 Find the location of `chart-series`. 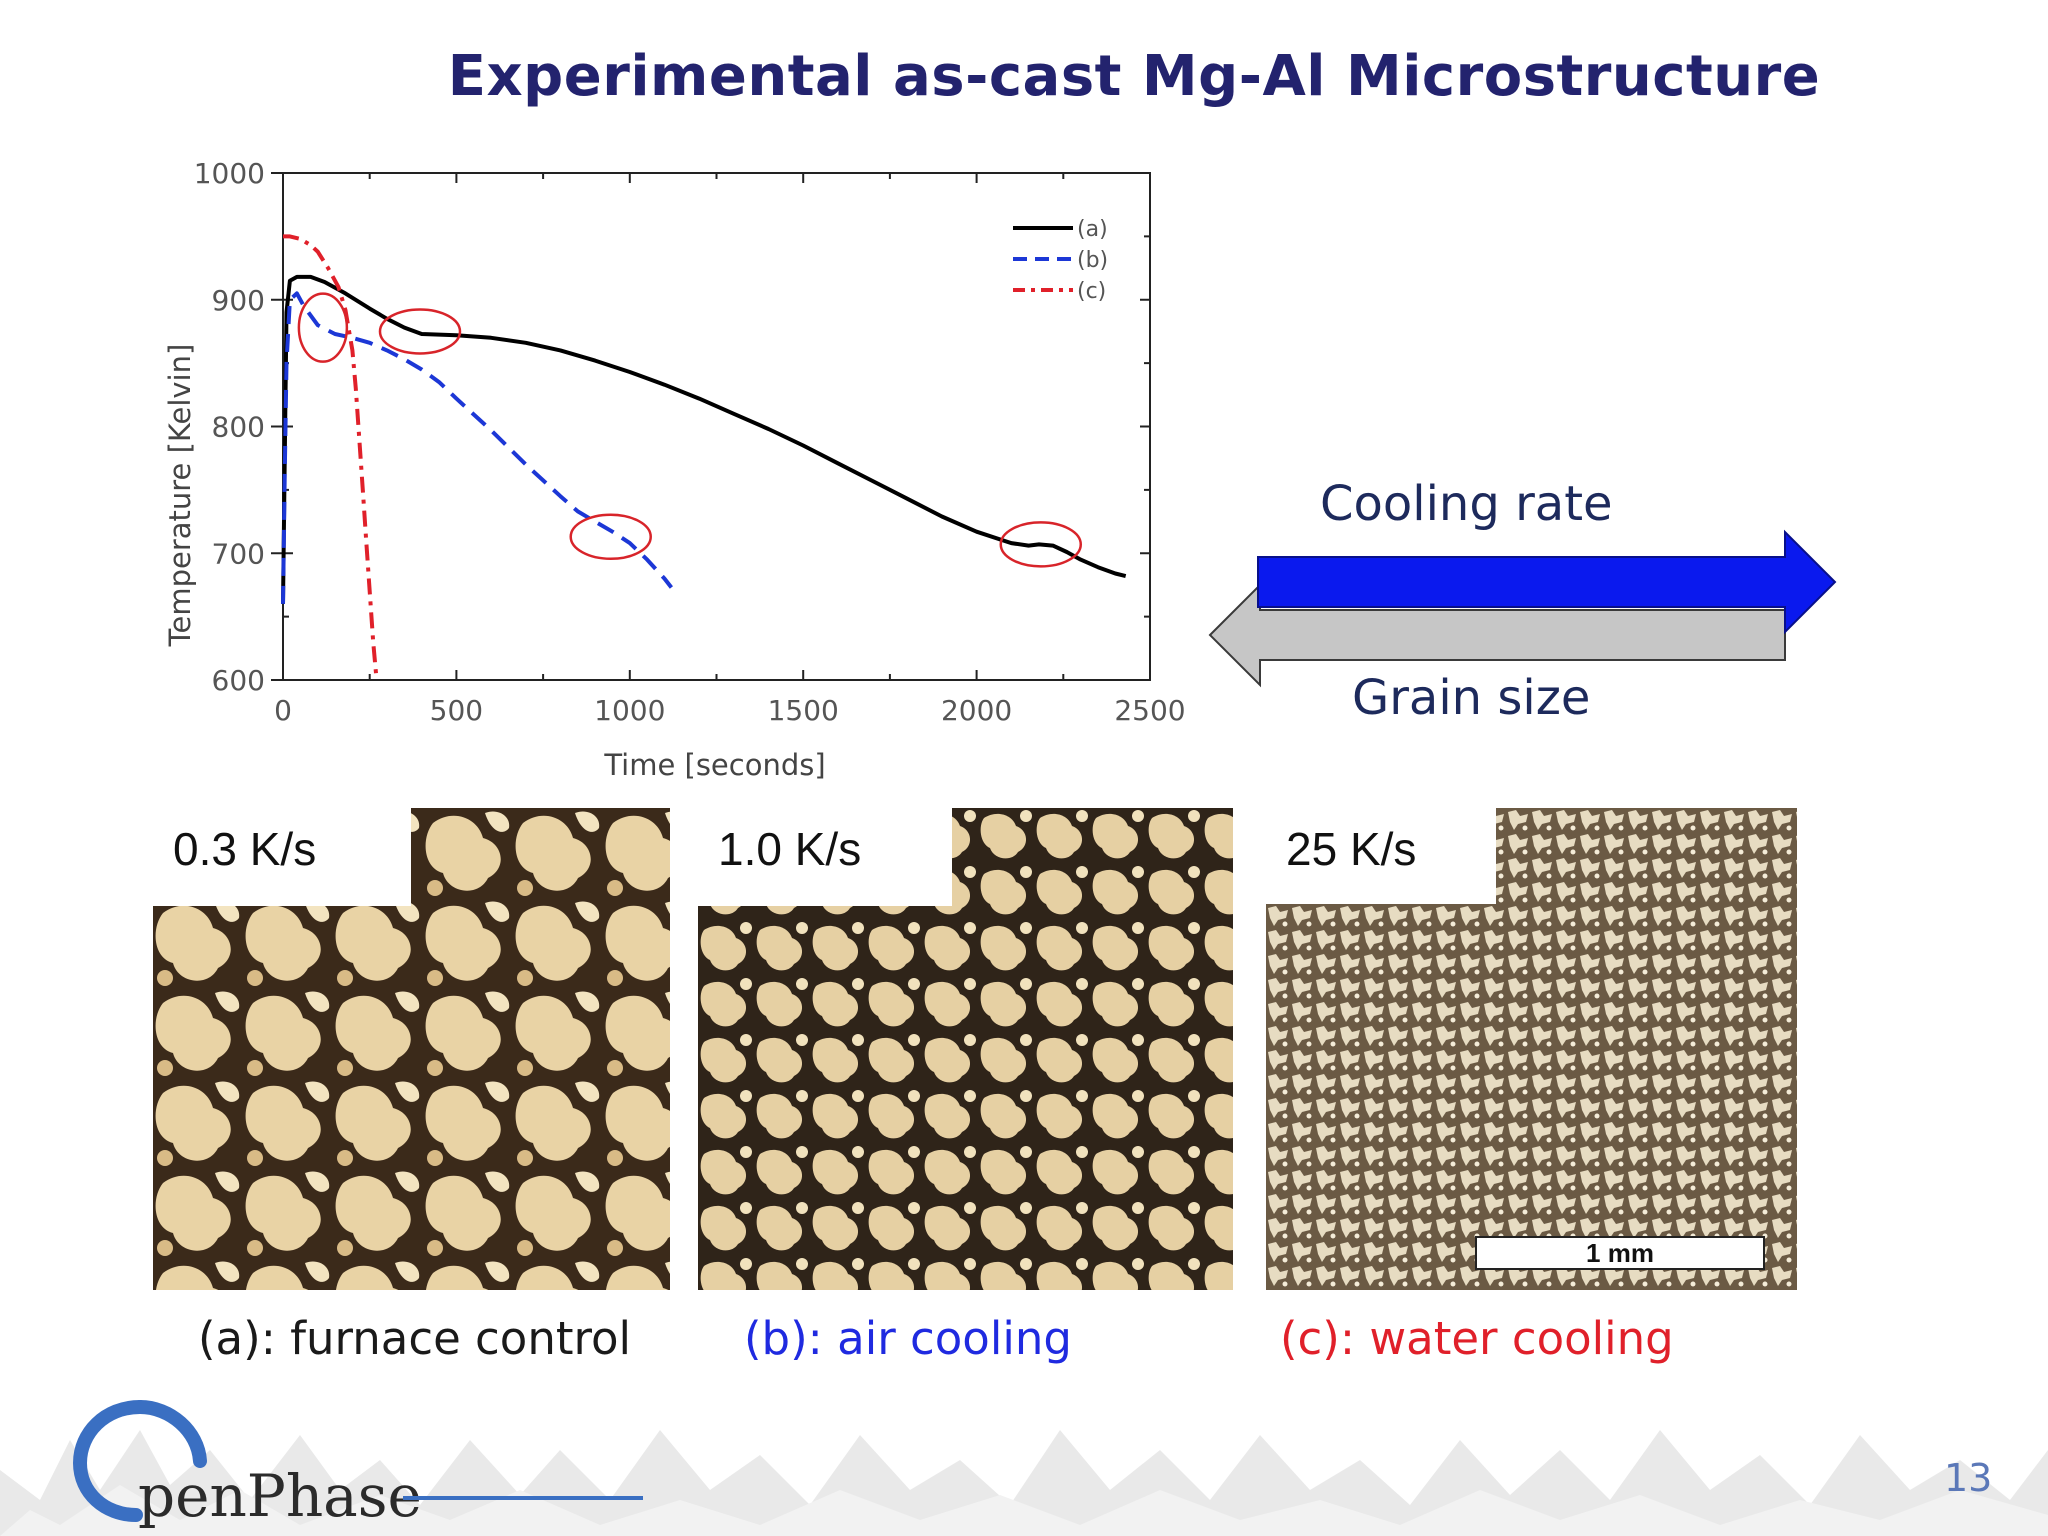

chart-series is located at coordinates (704, 457).